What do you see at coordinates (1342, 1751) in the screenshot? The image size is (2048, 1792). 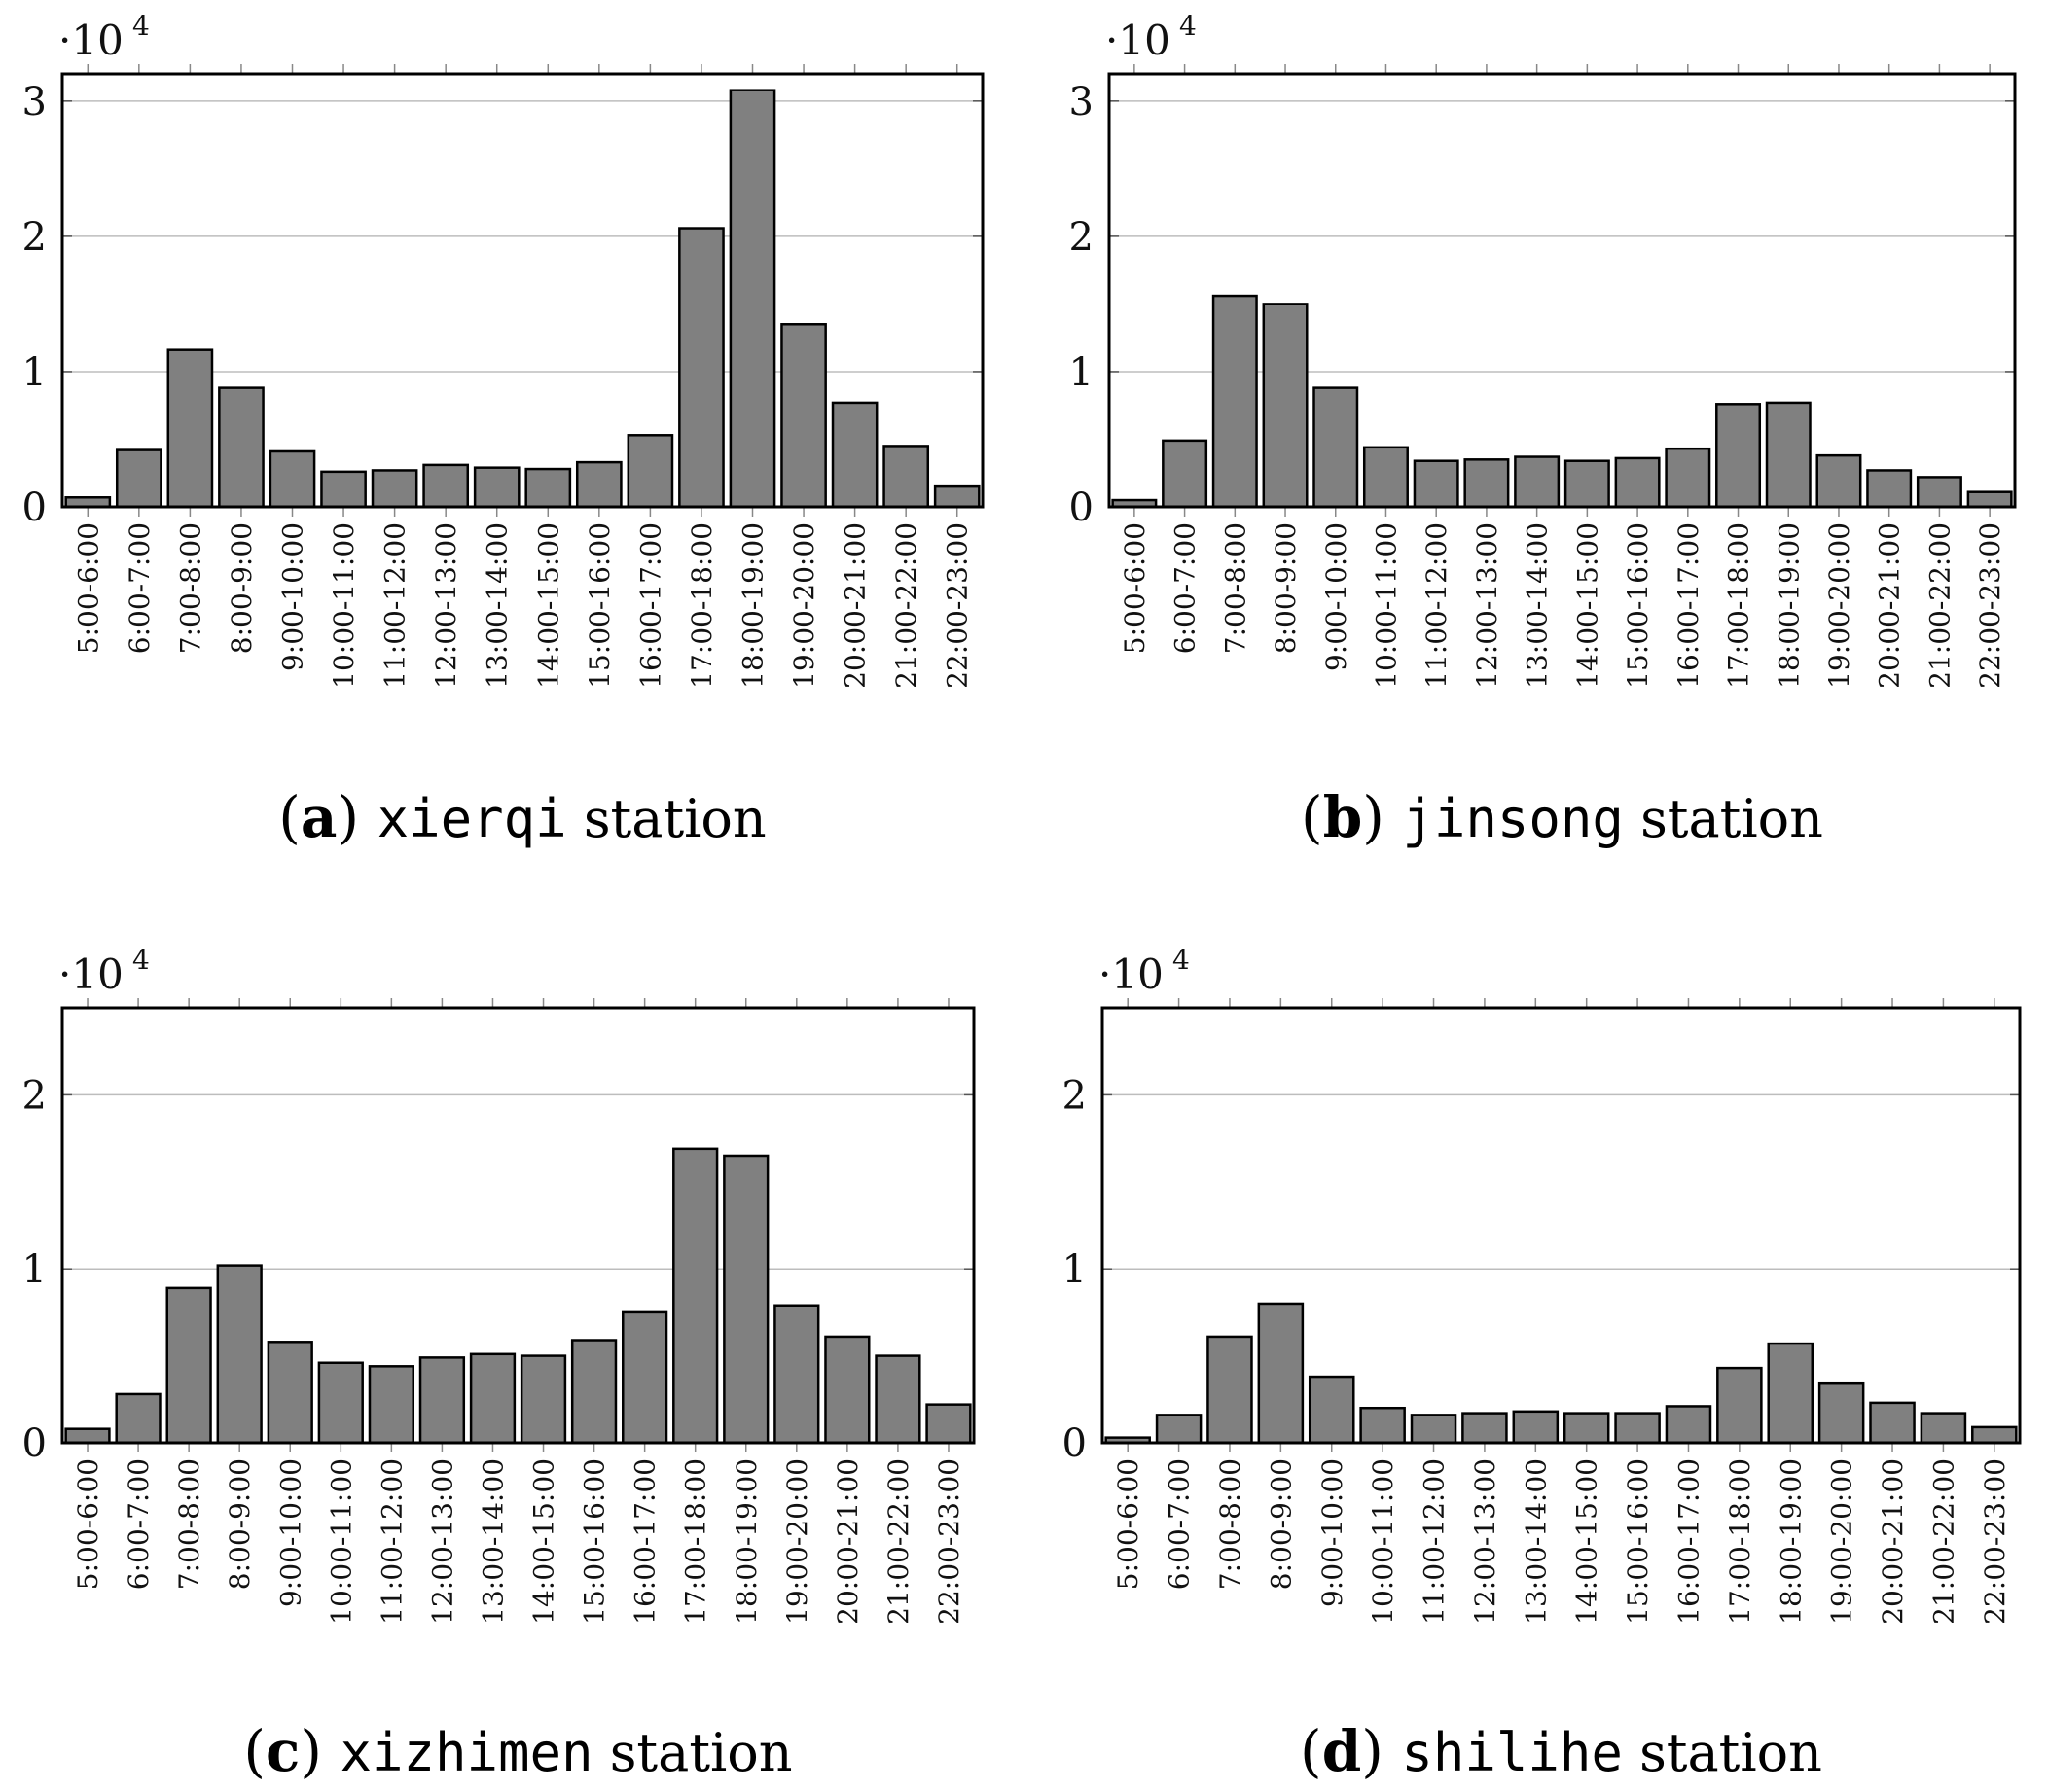 I see `caption-letter: d` at bounding box center [1342, 1751].